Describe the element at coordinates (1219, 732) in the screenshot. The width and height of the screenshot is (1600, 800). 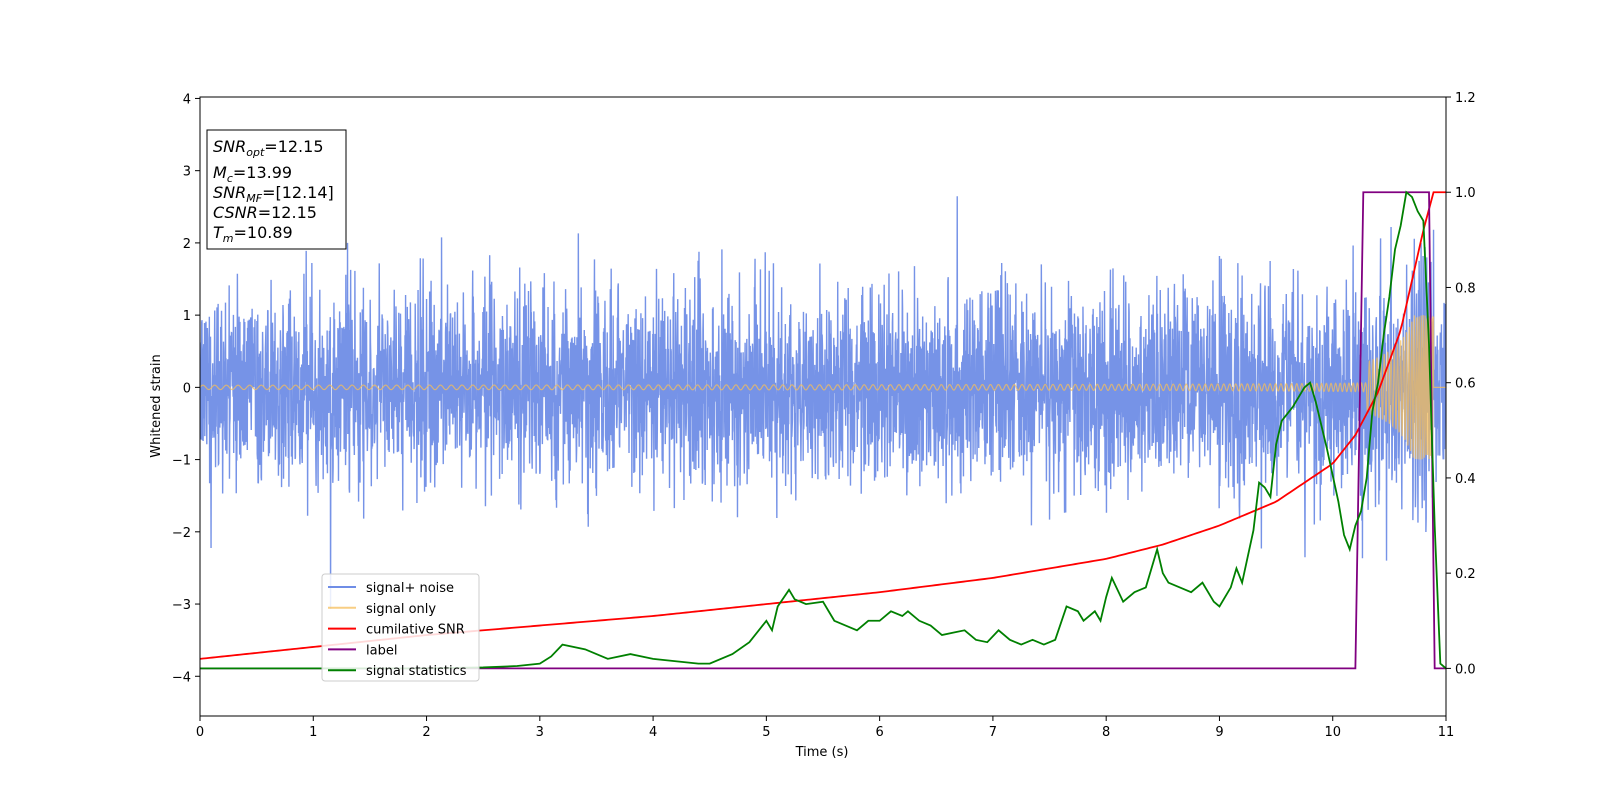
I see `x-tick-label: 9` at that location.